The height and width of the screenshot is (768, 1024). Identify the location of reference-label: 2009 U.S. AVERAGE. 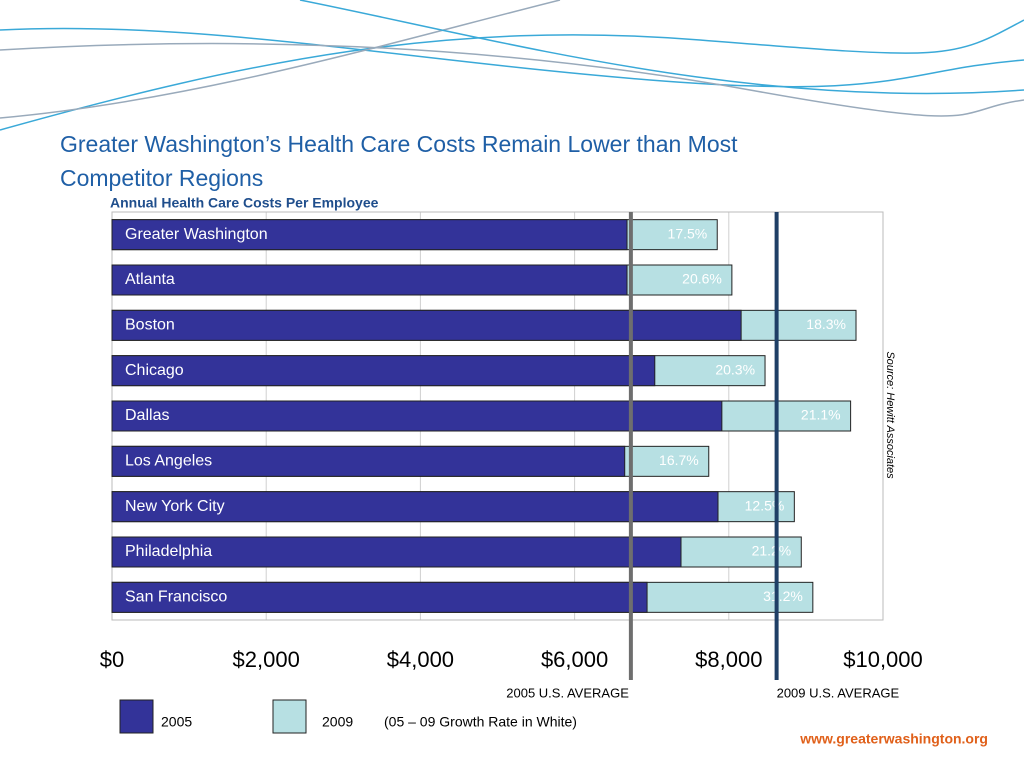
(838, 692).